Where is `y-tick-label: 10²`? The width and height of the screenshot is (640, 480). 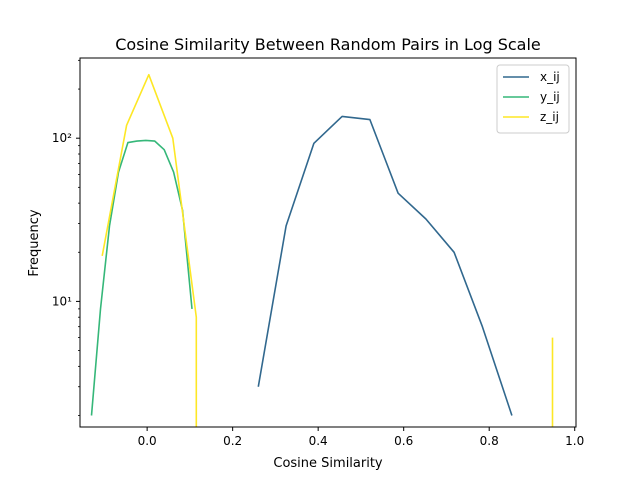 y-tick-label: 10² is located at coordinates (62, 138).